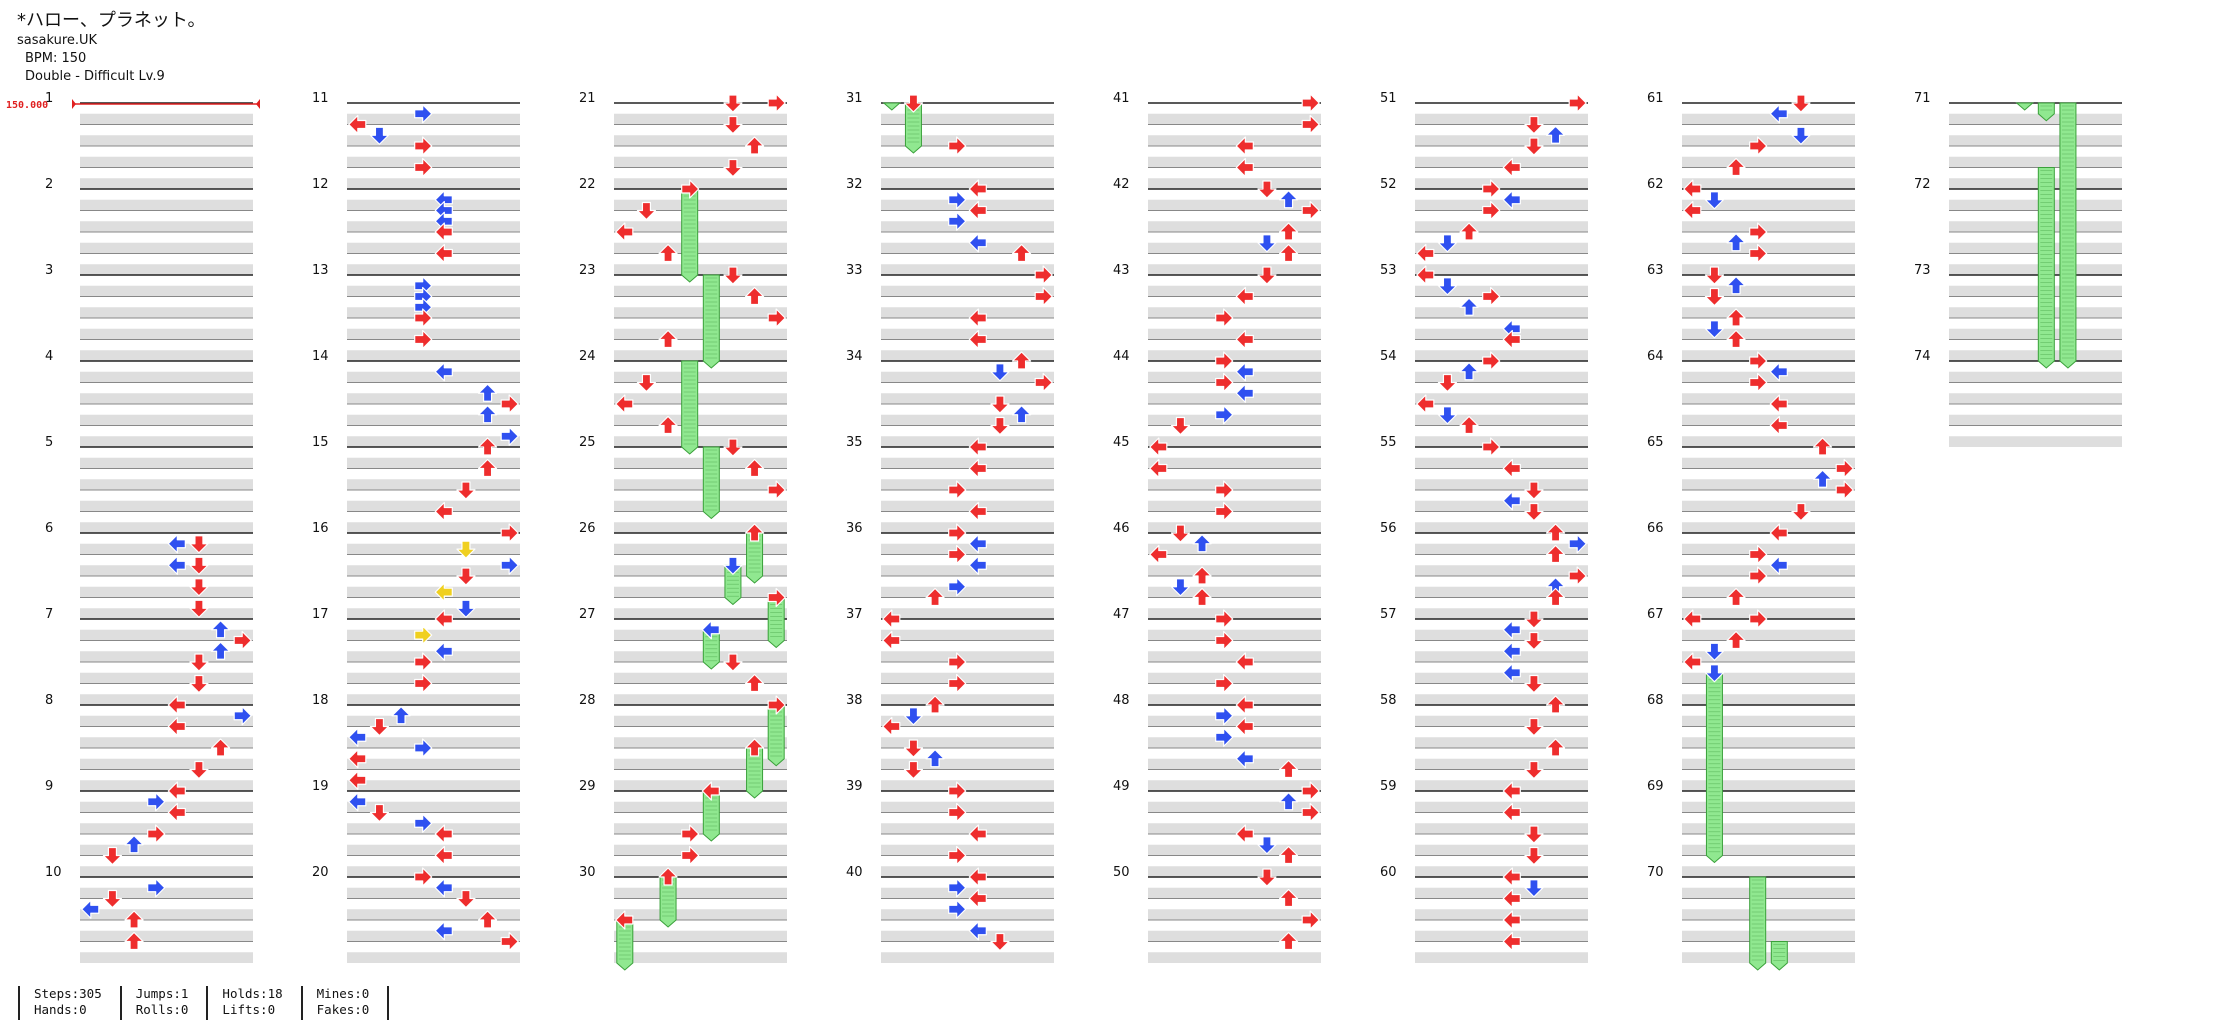  What do you see at coordinates (854, 614) in the screenshot?
I see `measure-number: 37` at bounding box center [854, 614].